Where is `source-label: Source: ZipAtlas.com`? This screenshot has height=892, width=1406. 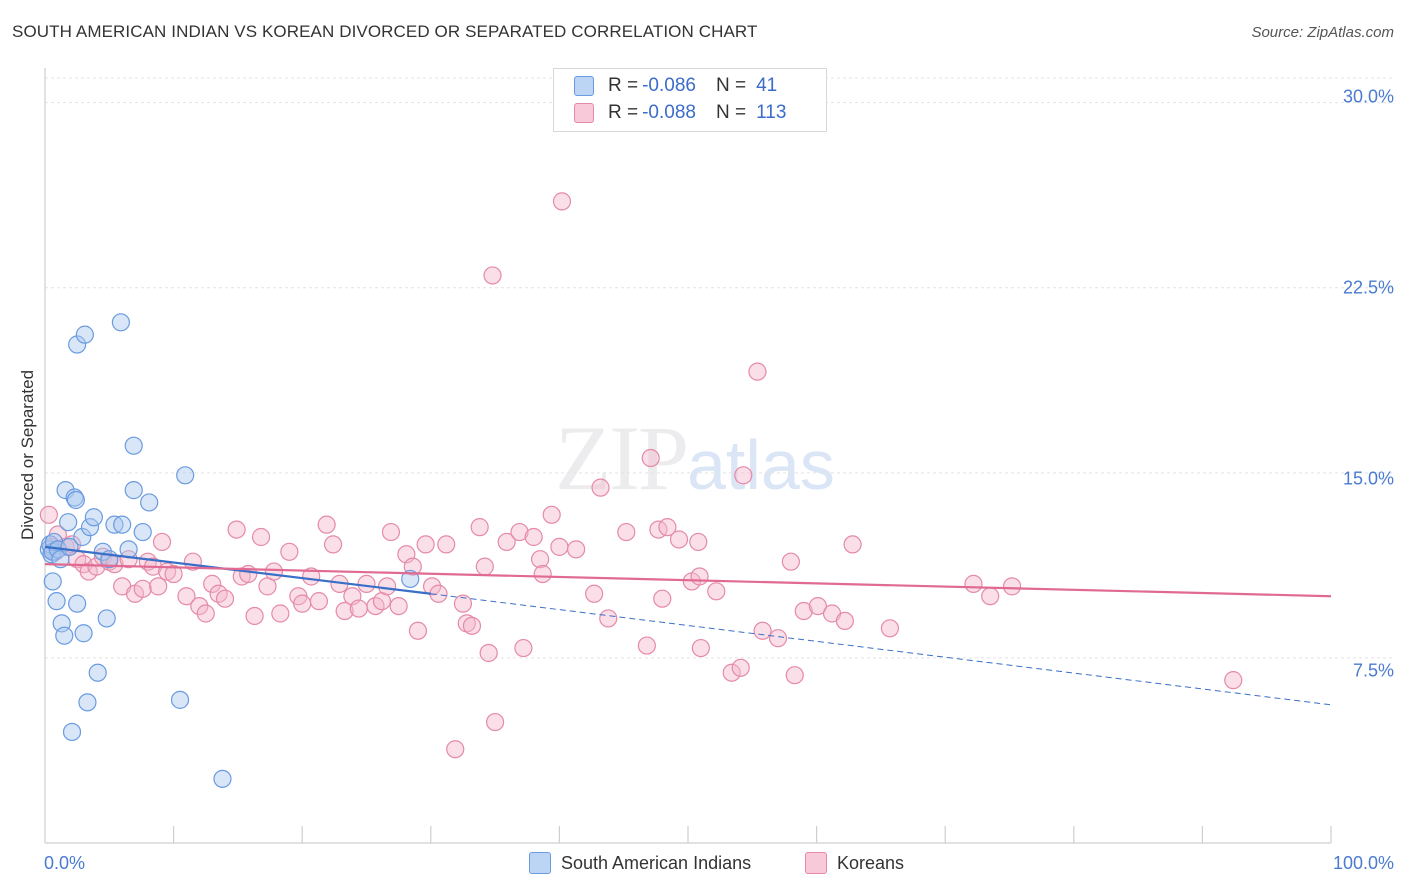 source-label: Source: ZipAtlas.com is located at coordinates (1322, 32).